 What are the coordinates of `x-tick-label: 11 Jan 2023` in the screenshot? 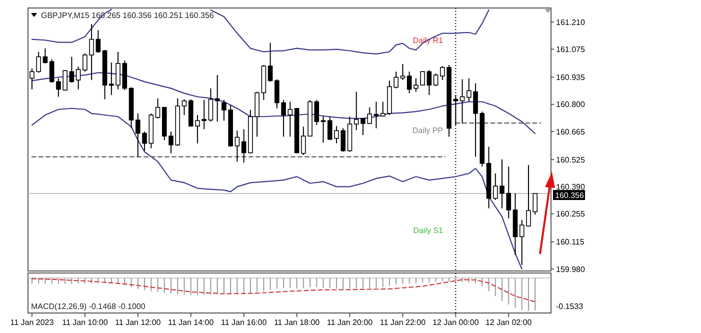 It's located at (32, 322).